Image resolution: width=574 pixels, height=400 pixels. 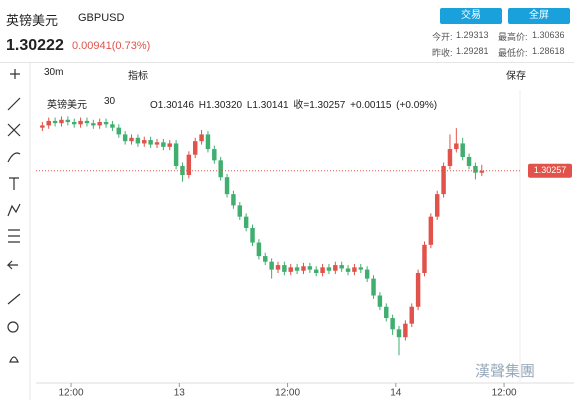 What do you see at coordinates (54, 72) in the screenshot?
I see `interval: 30m` at bounding box center [54, 72].